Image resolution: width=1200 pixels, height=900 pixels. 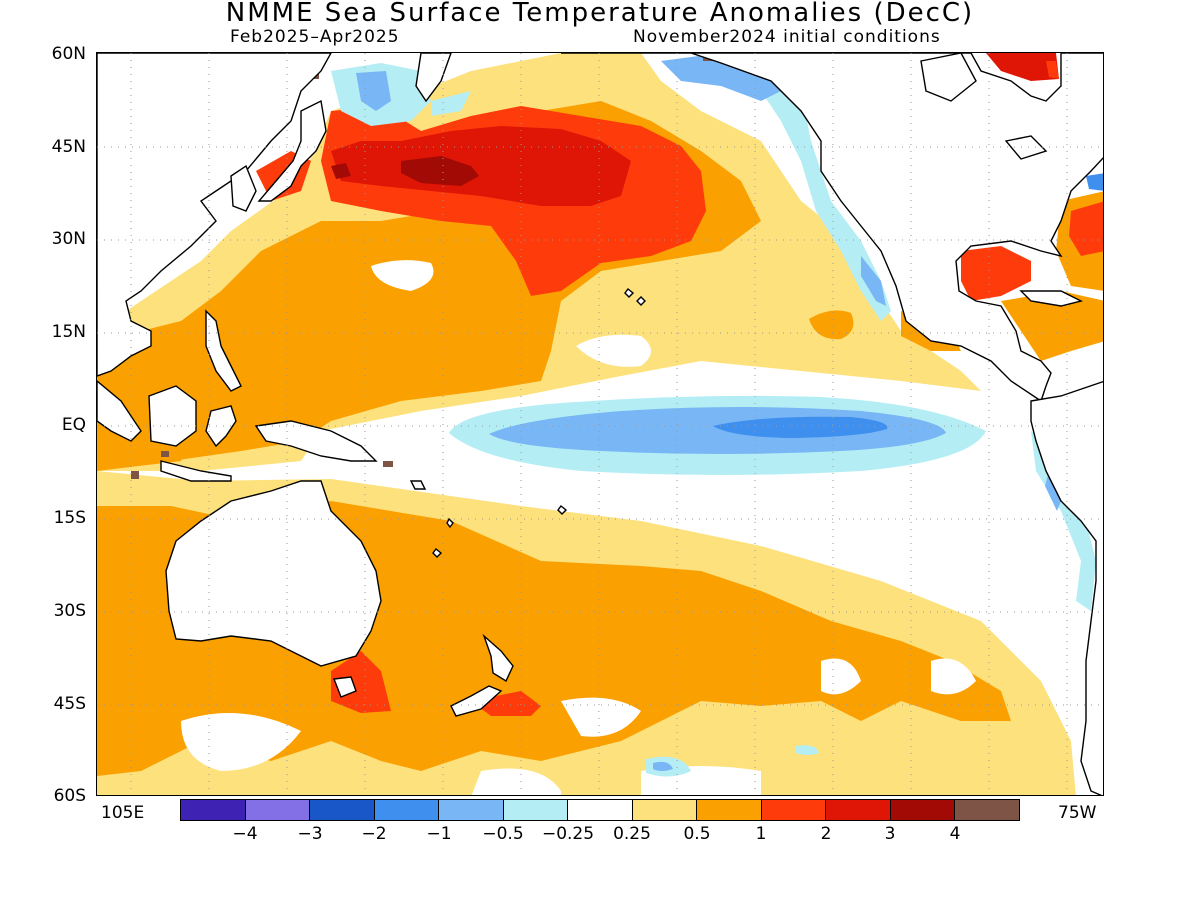 I want to click on cool-anomaly-equatorial-strong, so click(x=800, y=427).